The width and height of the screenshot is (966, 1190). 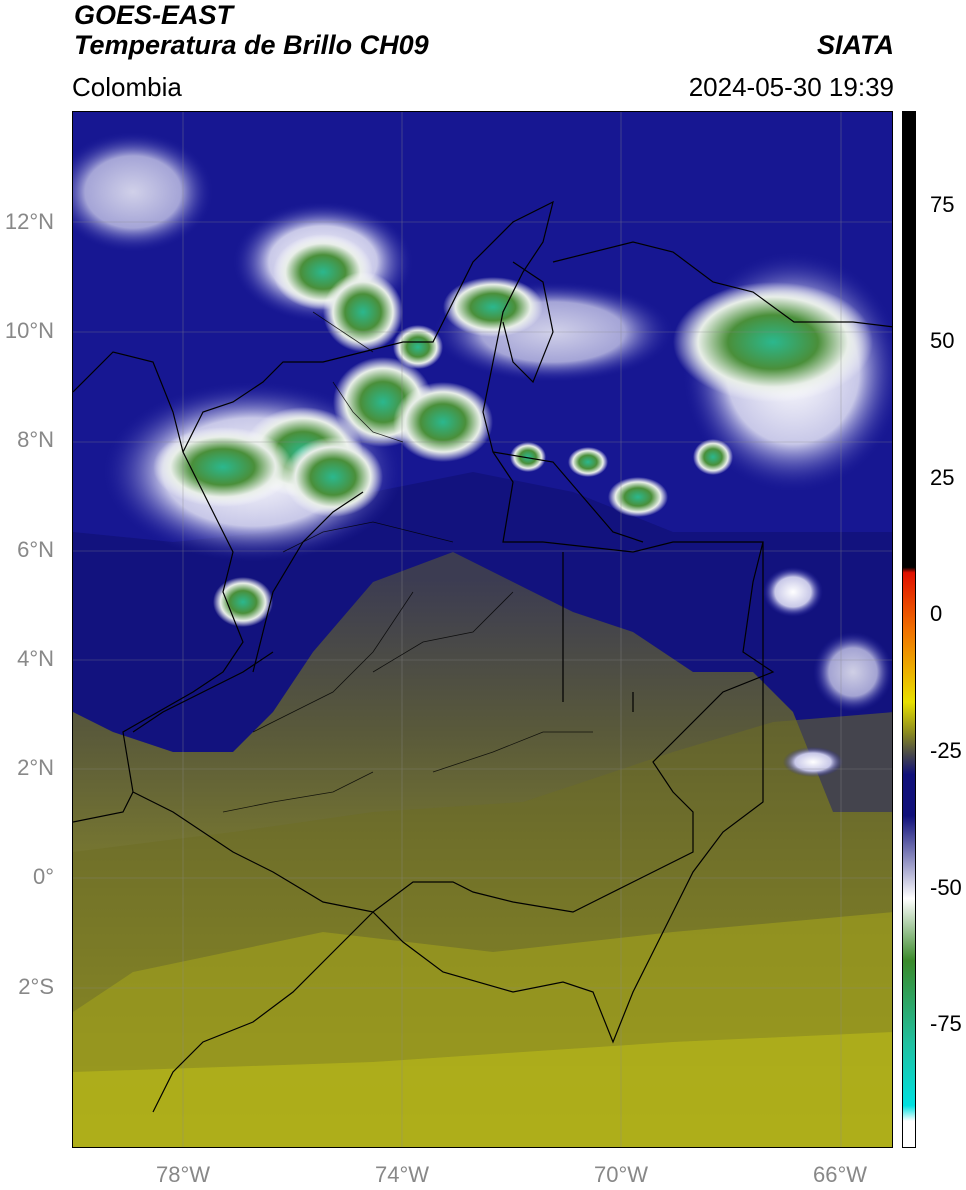 What do you see at coordinates (35, 439) in the screenshot?
I see `lat-label-8n: 8°N` at bounding box center [35, 439].